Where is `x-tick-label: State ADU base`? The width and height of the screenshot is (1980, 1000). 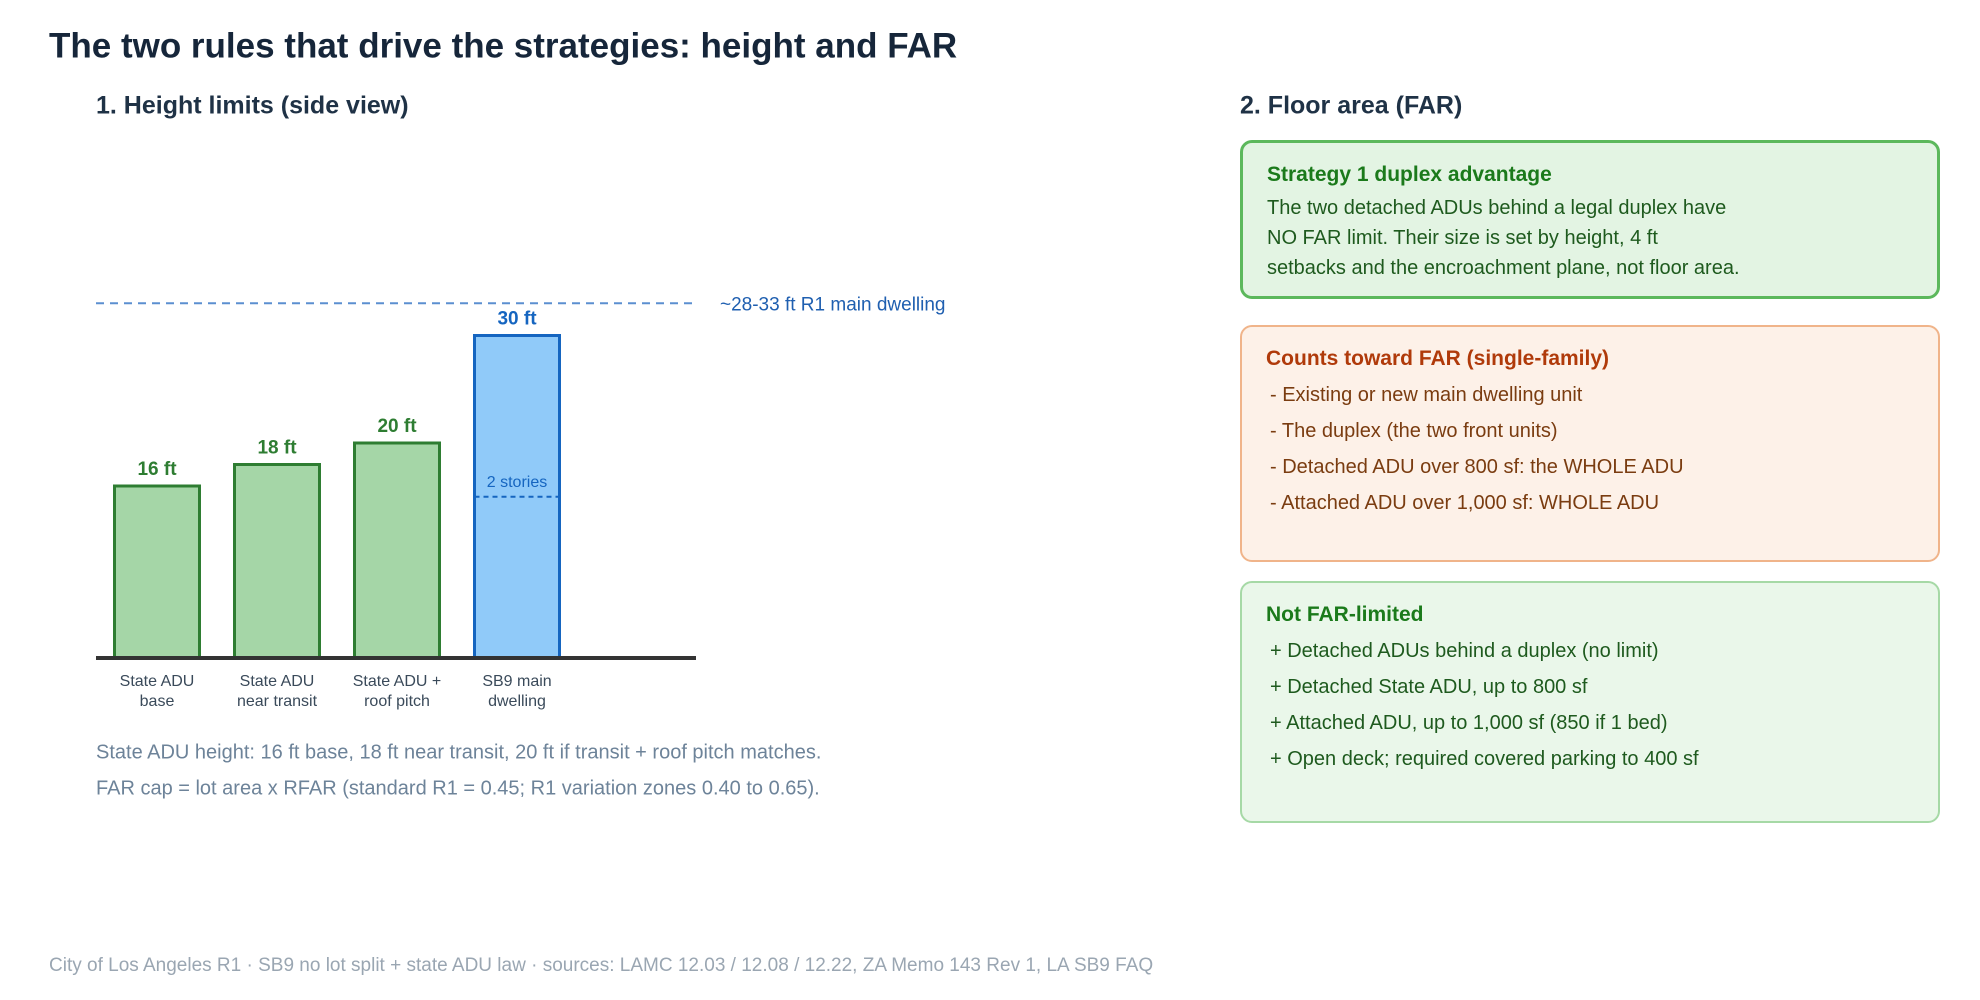
x-tick-label: State ADU base is located at coordinates (157, 691).